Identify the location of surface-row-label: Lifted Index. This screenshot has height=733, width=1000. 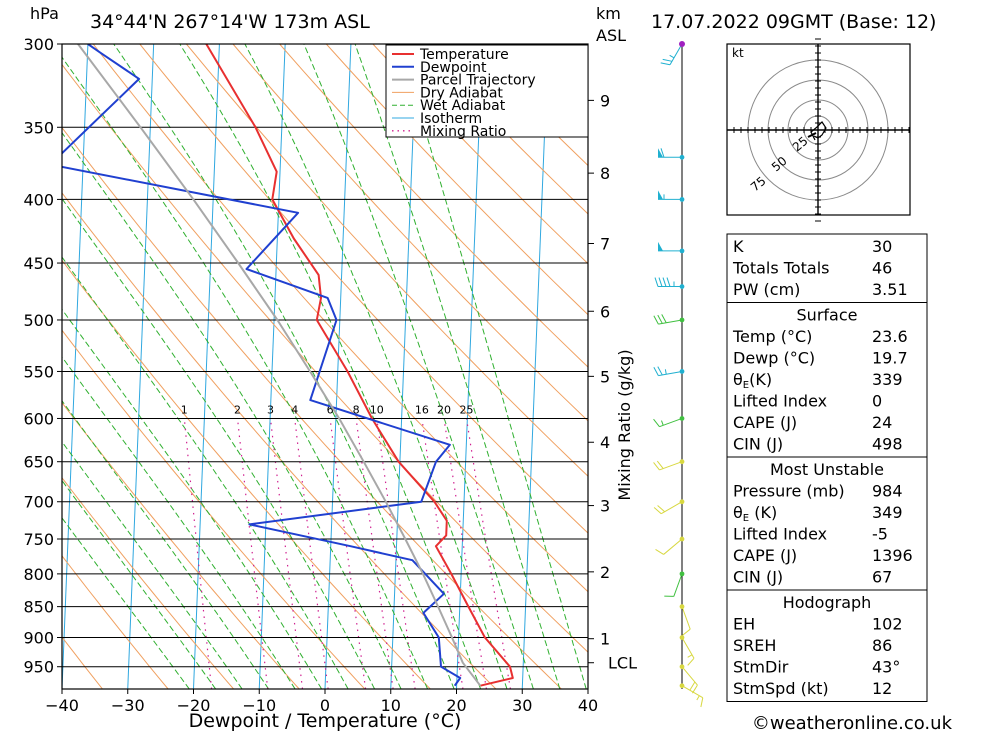
(780, 401).